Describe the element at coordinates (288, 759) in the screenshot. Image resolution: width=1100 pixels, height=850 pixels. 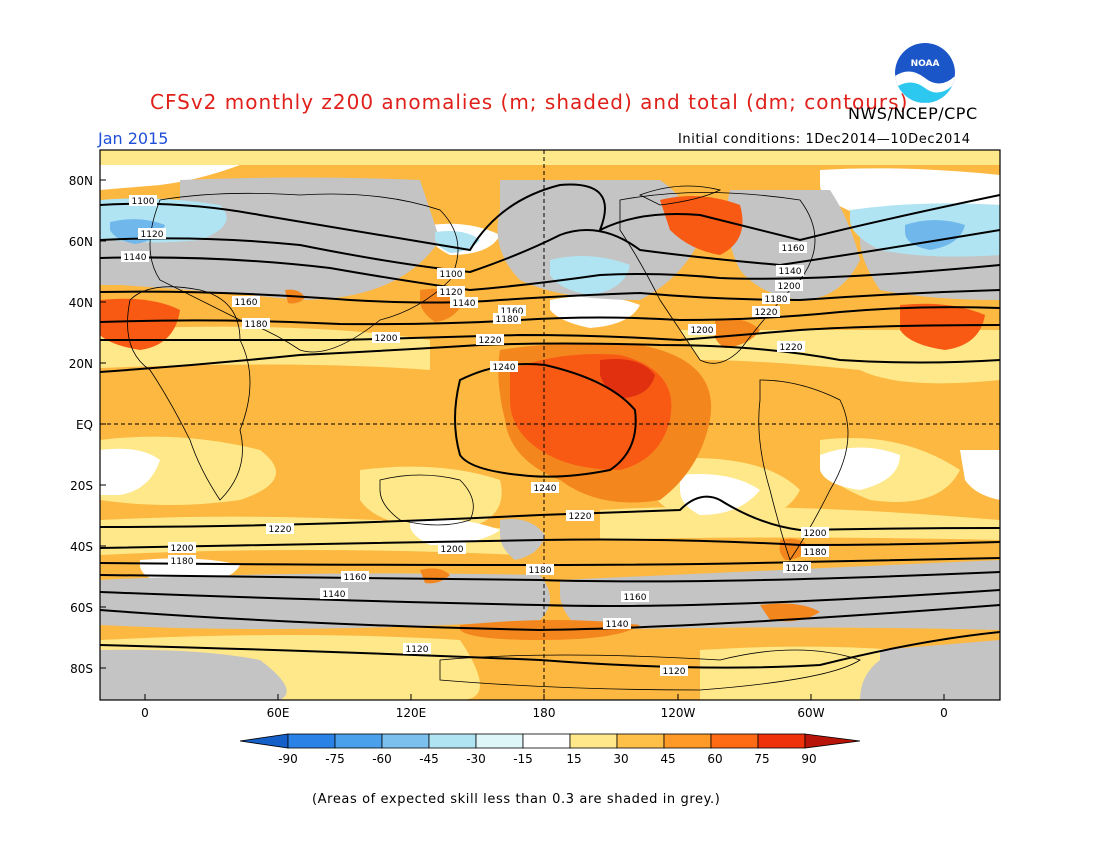
I see `colorbar-label: -90` at that location.